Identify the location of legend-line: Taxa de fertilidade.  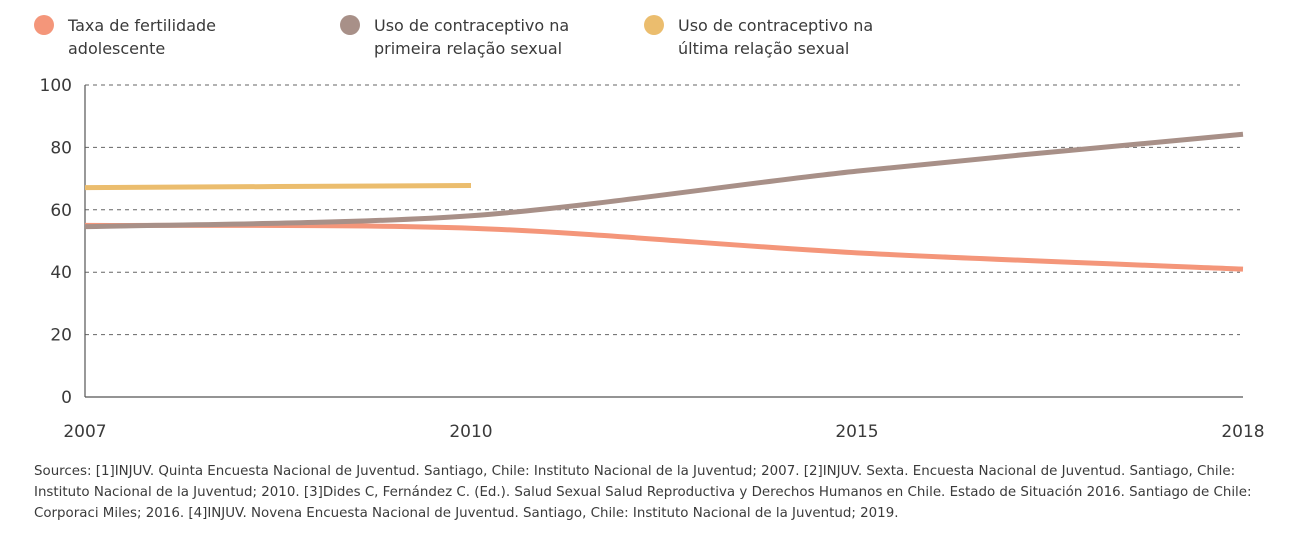
(142, 25).